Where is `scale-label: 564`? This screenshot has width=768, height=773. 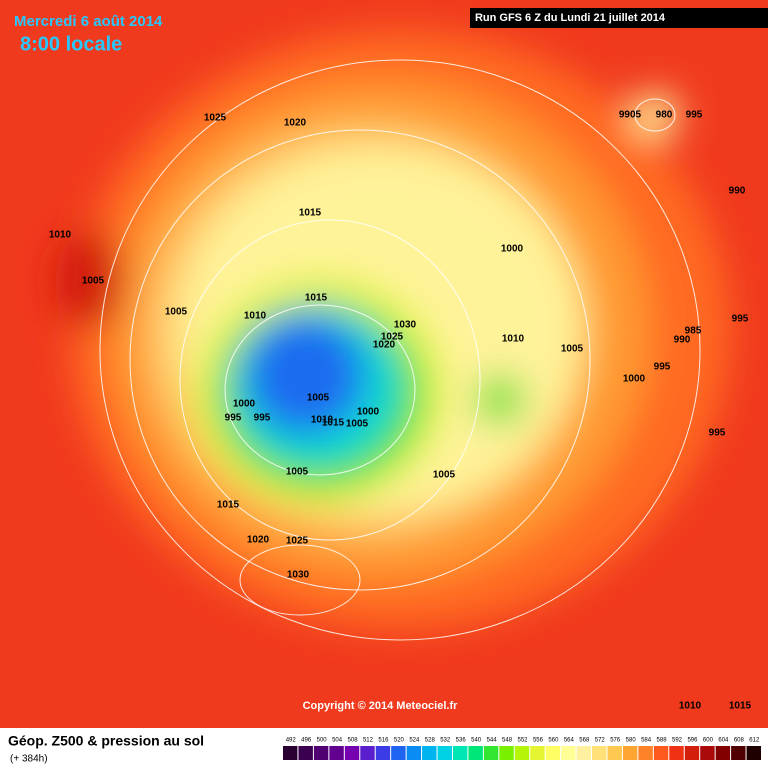
scale-label: 564 is located at coordinates (569, 741).